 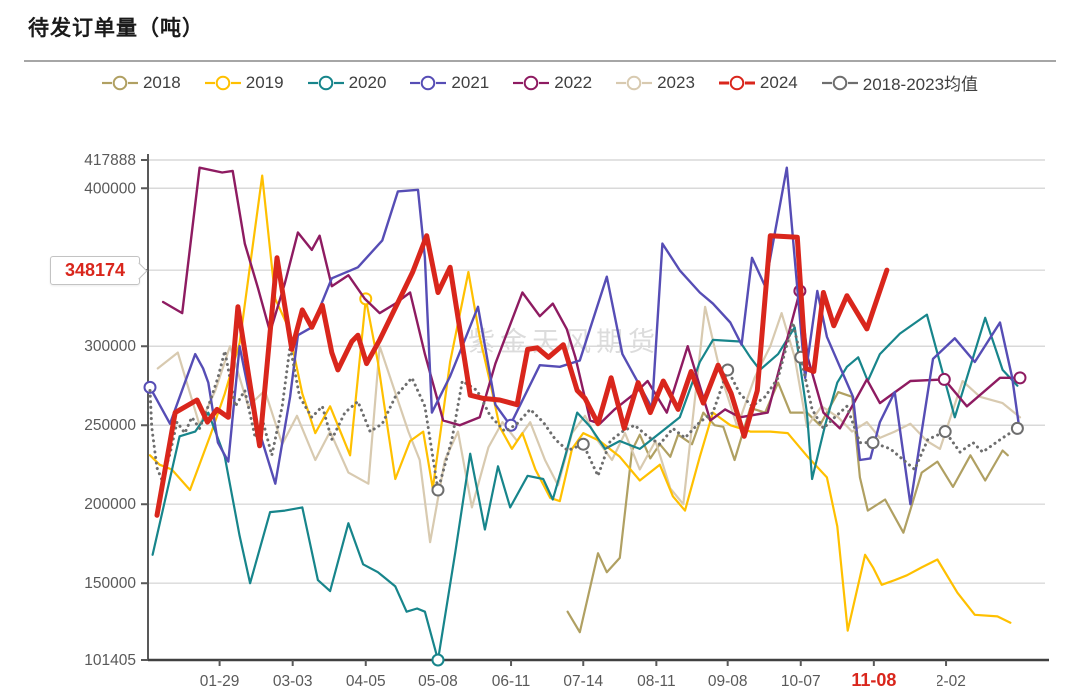 What do you see at coordinates (110, 504) in the screenshot?
I see `y-axis-label: 200000` at bounding box center [110, 504].